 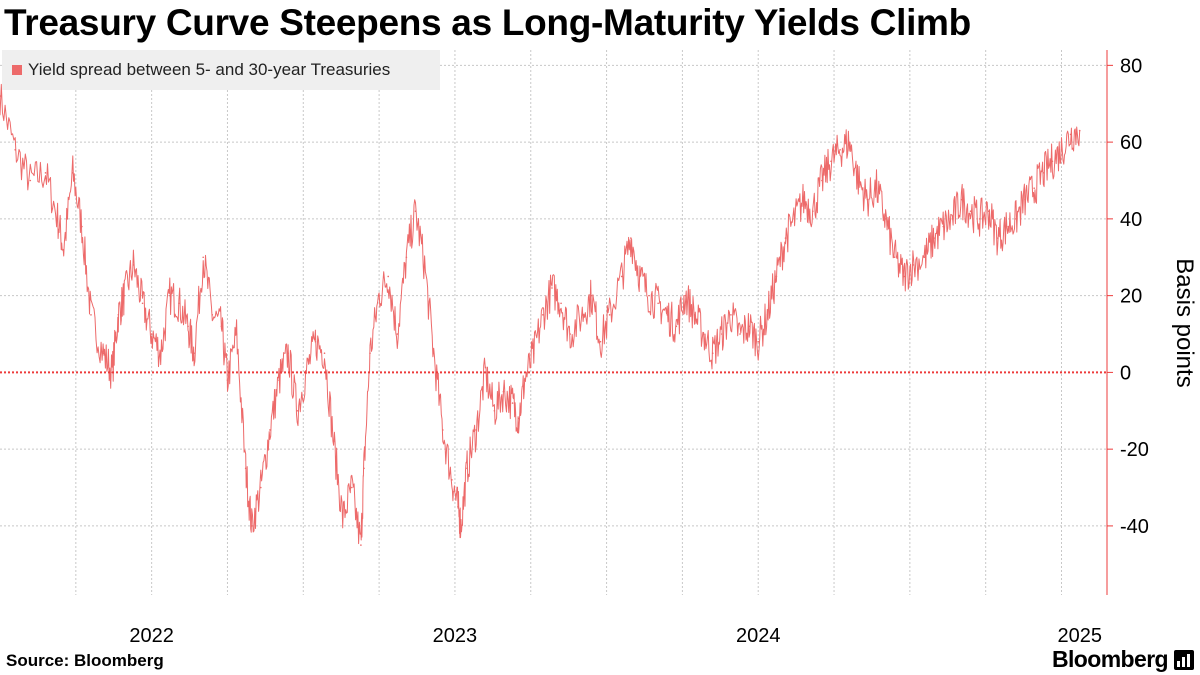 What do you see at coordinates (1125, 373) in the screenshot?
I see `y-tick-label: 0` at bounding box center [1125, 373].